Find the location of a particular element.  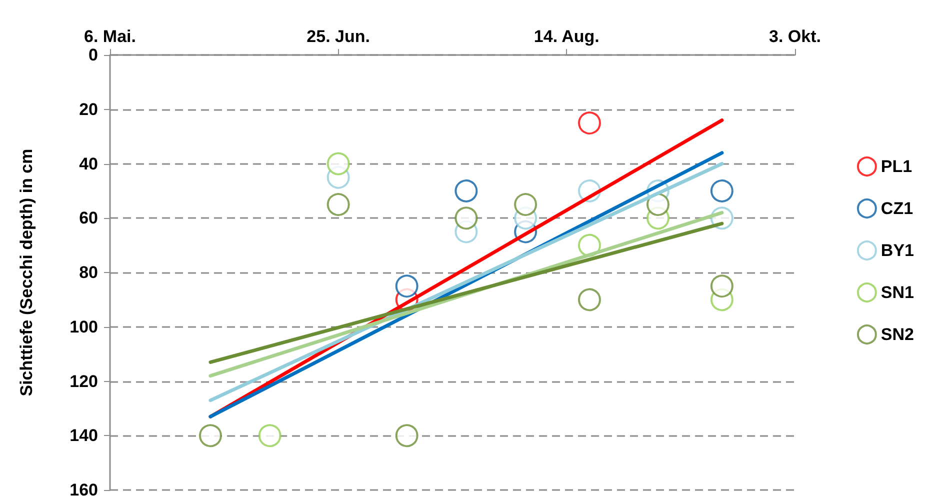

y-tick-label: 20 is located at coordinates (88, 109).